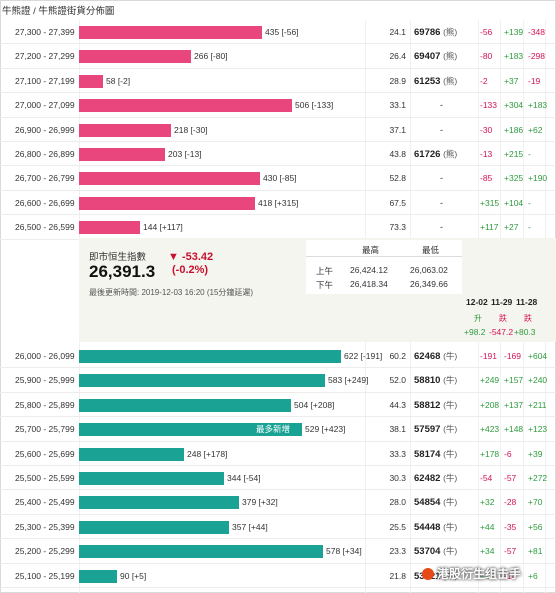 The width and height of the screenshot is (556, 593). What do you see at coordinates (45, 551) in the screenshot?
I see `strike-range: 25,200 - 25,299` at bounding box center [45, 551].